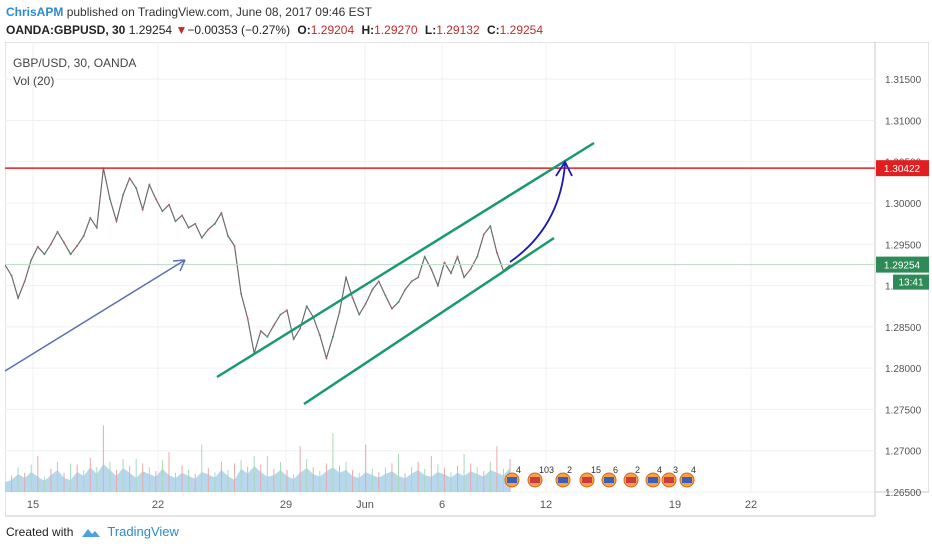 This screenshot has width=932, height=550. What do you see at coordinates (35, 12) in the screenshot?
I see `author-link: ChrisAPM` at bounding box center [35, 12].